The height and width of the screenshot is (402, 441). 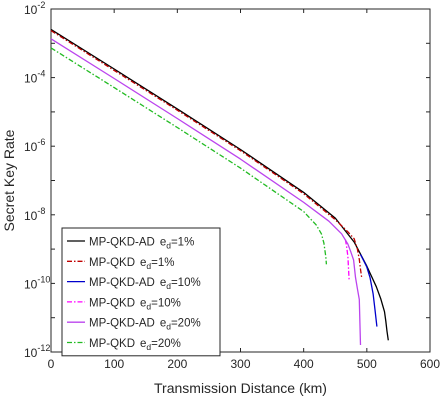 I want to click on y-axis-label: Secret Key Rate, so click(x=9, y=180).